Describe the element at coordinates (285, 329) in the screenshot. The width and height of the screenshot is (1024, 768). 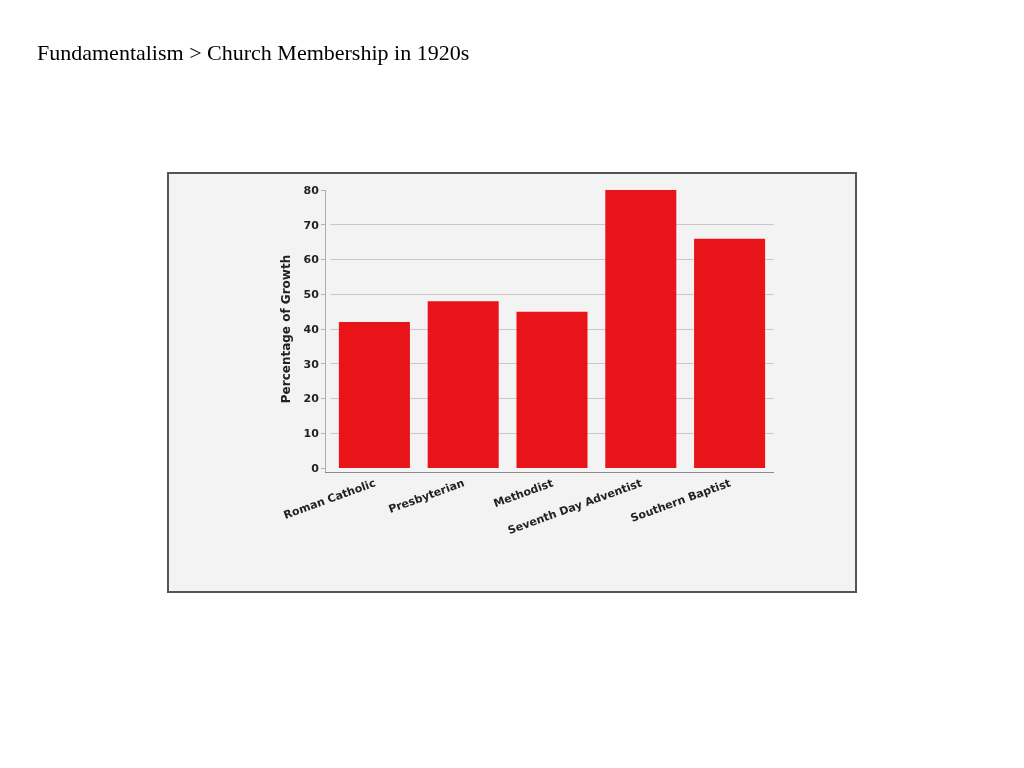
I see `y-axis-title: Percentage of Growth` at that location.